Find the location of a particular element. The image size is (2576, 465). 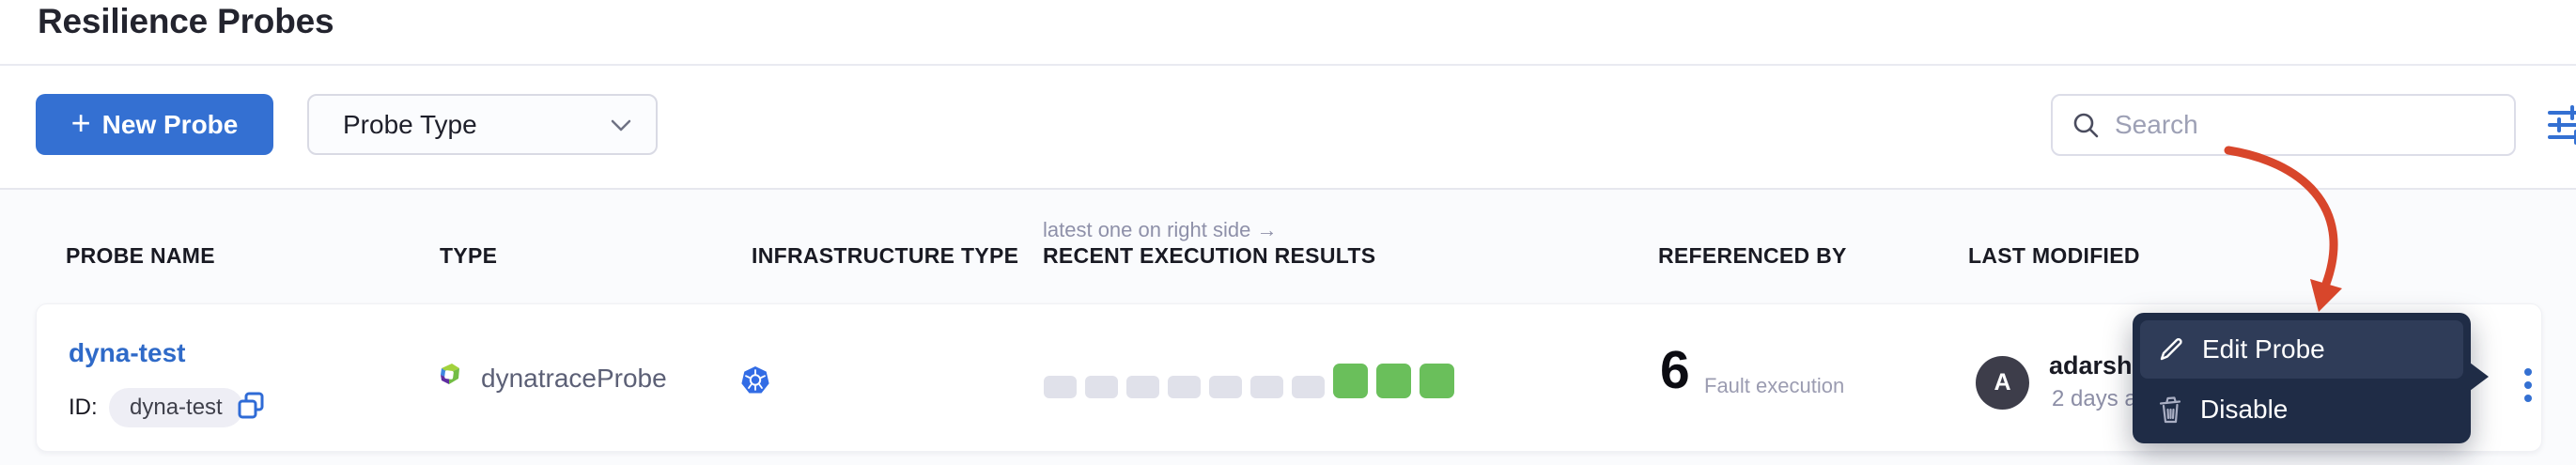

probe-type-label: Probe Type is located at coordinates (410, 124).